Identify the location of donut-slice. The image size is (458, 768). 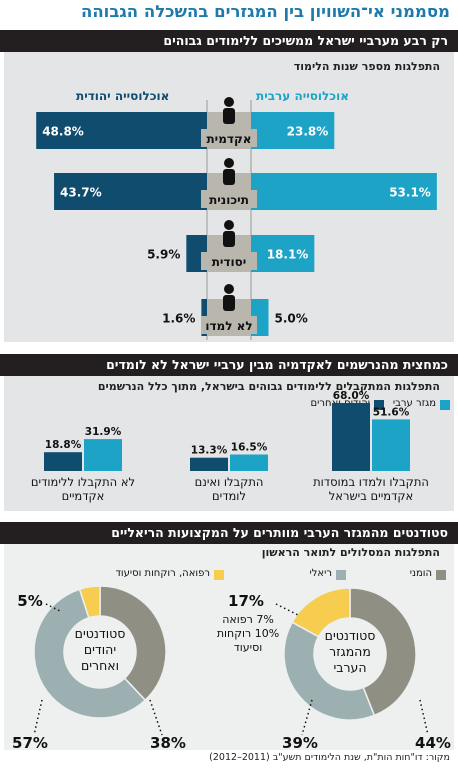
(133, 643).